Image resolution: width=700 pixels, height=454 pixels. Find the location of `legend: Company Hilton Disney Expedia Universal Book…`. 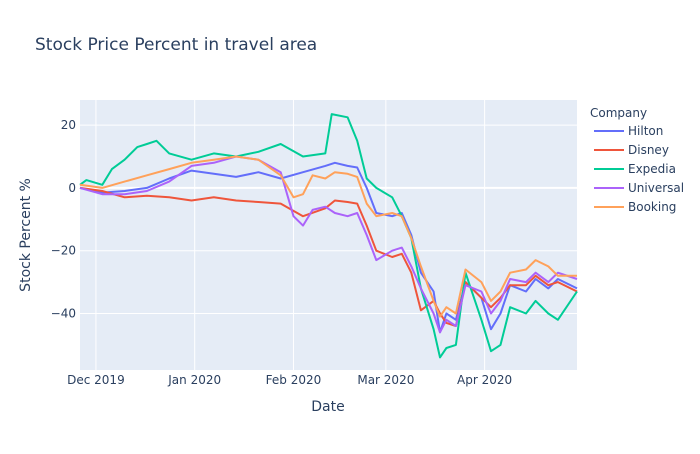

legend: Company Hilton Disney Expedia Universal Book… is located at coordinates (637, 160).